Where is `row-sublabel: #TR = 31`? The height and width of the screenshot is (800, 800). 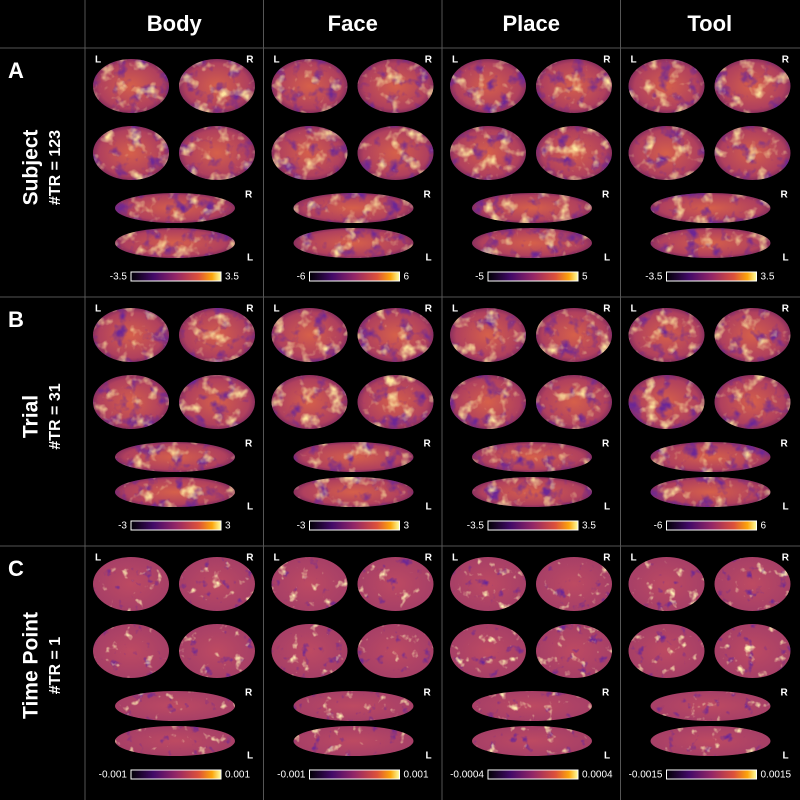 row-sublabel: #TR = 31 is located at coordinates (55, 416).